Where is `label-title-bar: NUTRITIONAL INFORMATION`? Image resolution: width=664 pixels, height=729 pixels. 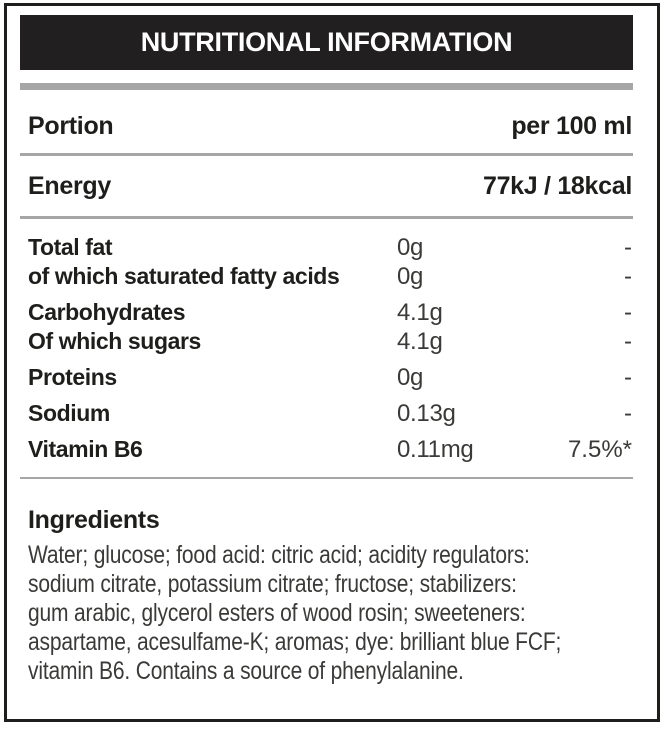 label-title-bar: NUTRITIONAL INFORMATION is located at coordinates (326, 42).